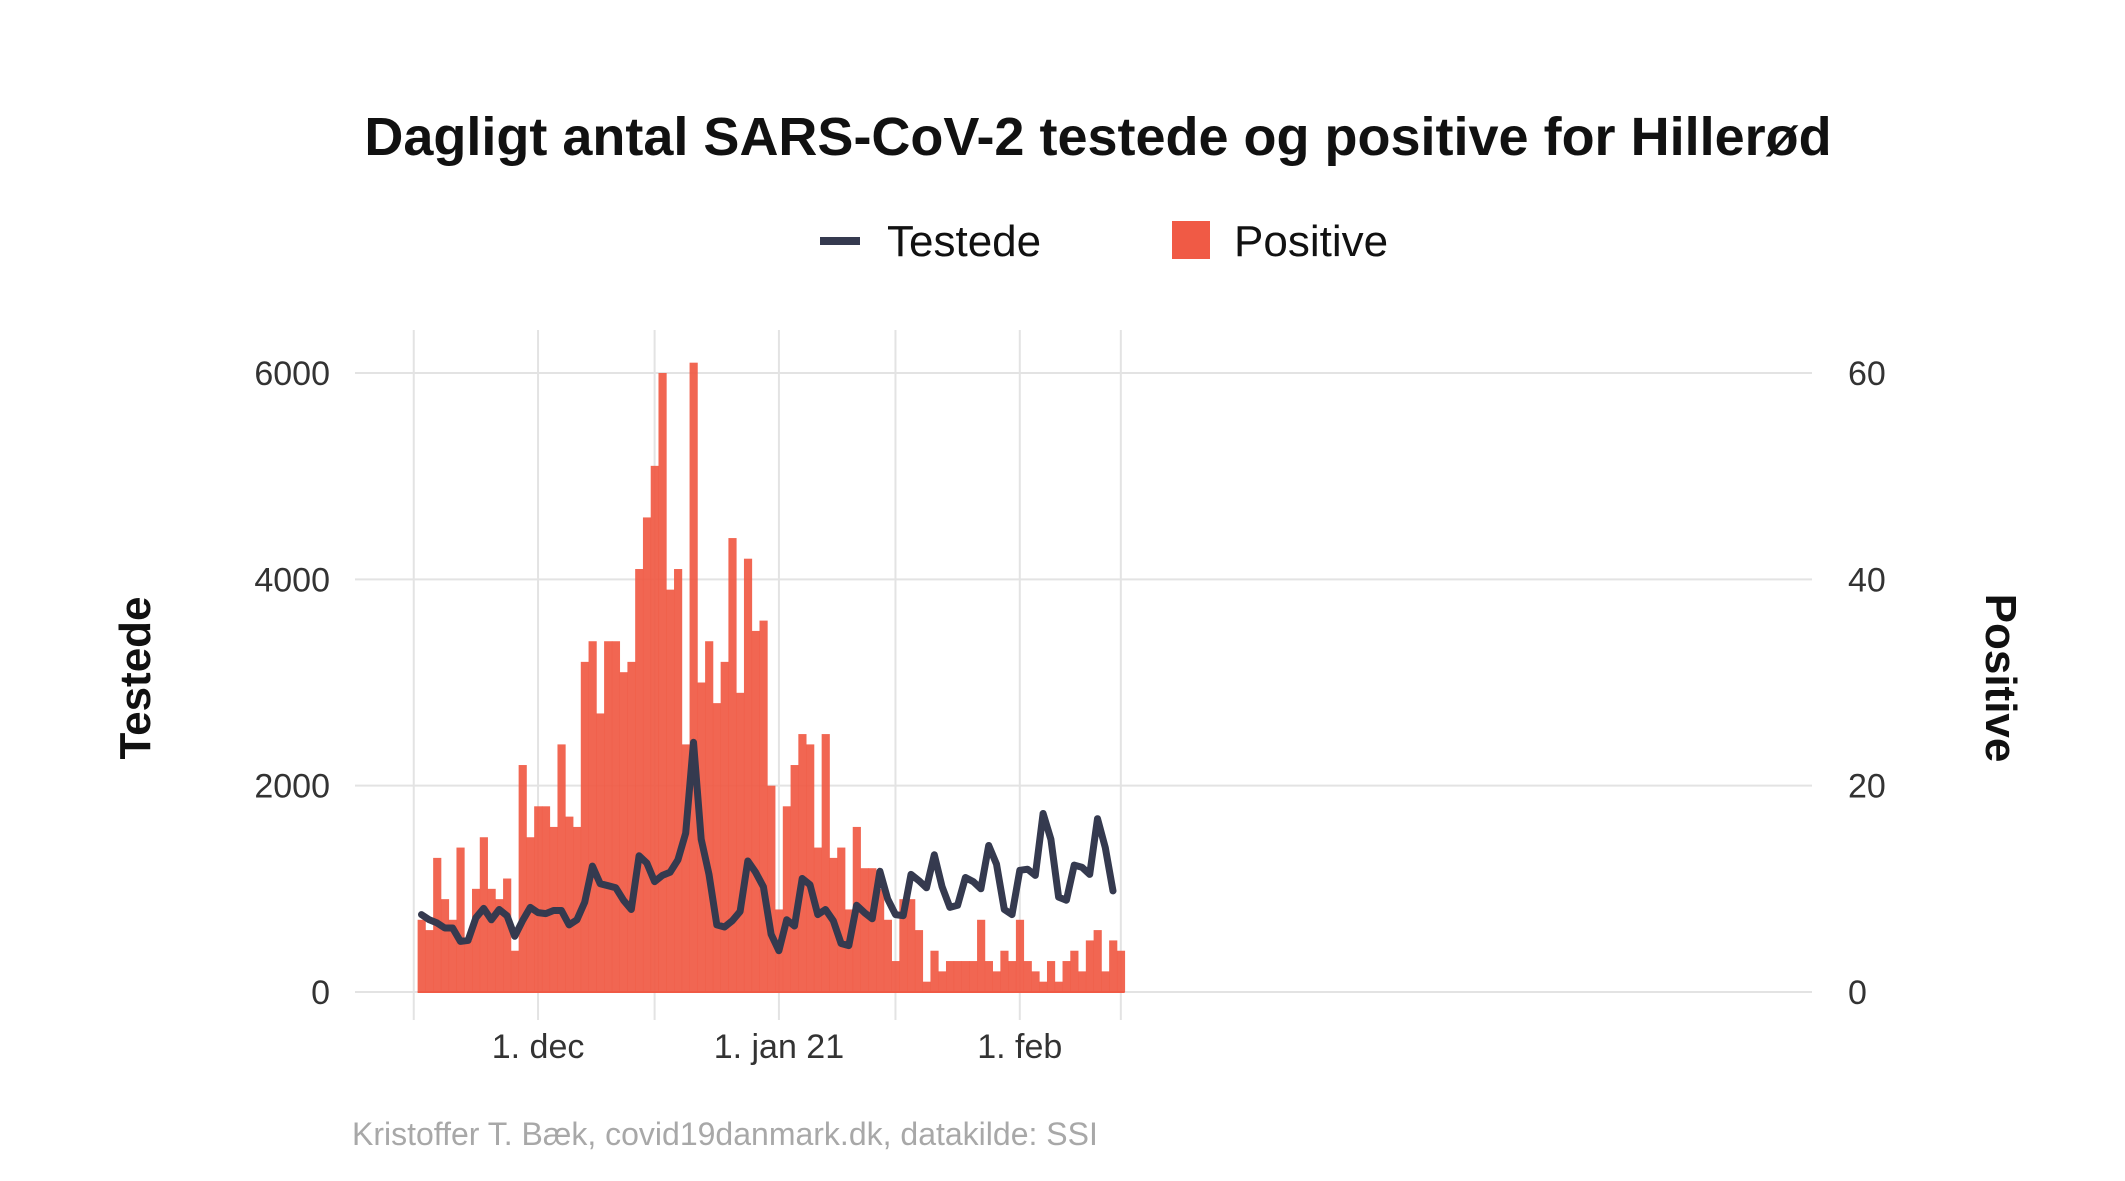 The image size is (2125, 1181). Describe the element at coordinates (292, 787) in the screenshot. I see `y-left-tick-label: 2000` at that location.